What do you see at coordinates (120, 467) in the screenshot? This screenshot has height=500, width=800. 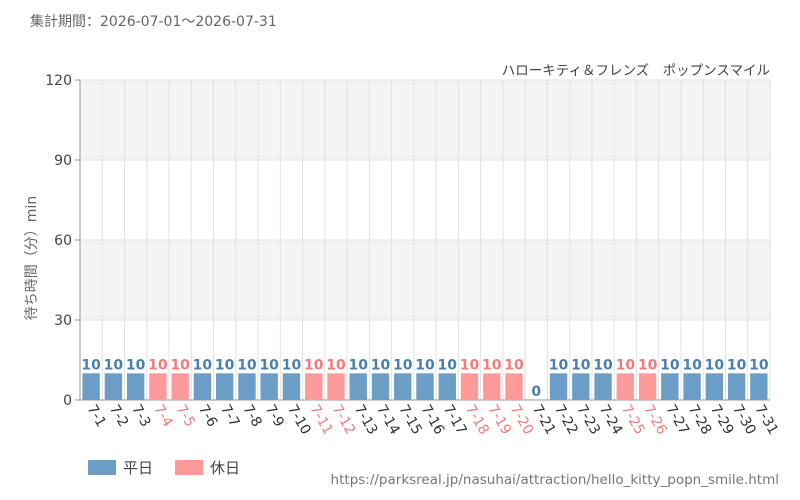 I see `legend-item-weekday: 平日` at bounding box center [120, 467].